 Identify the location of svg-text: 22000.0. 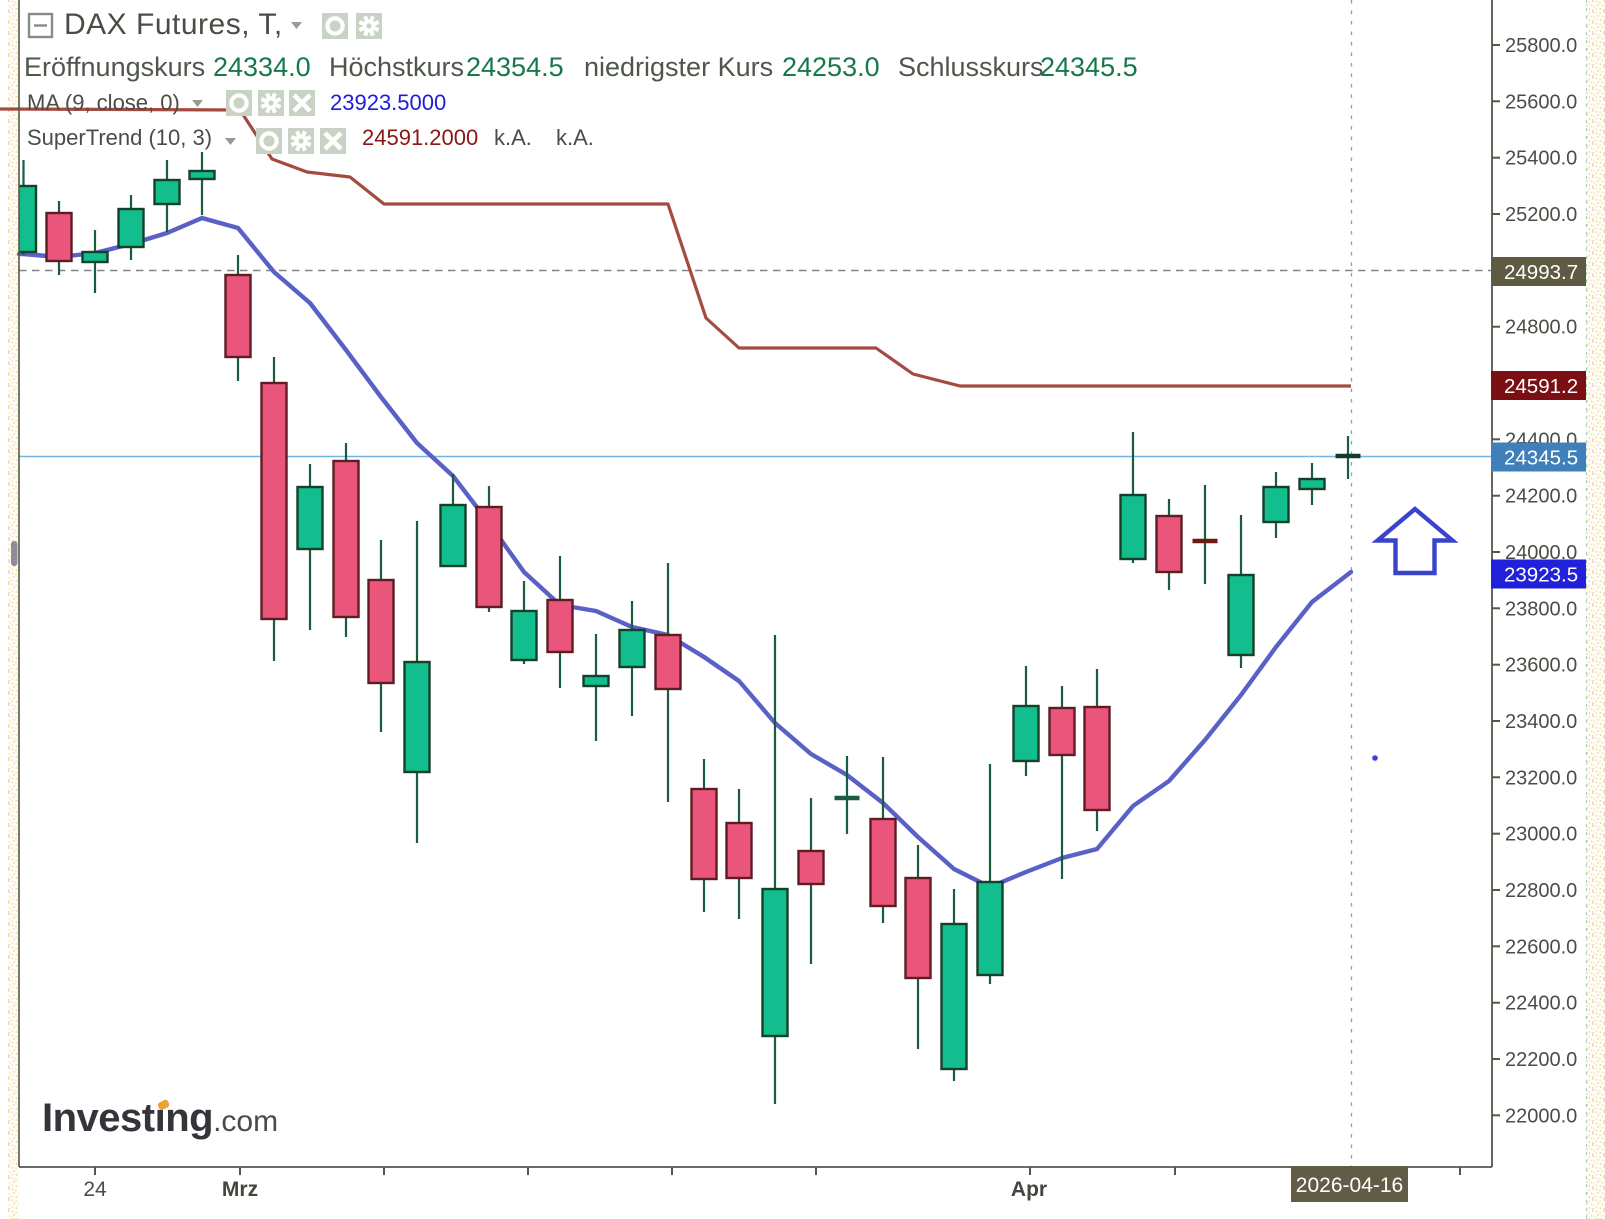
(1541, 1116).